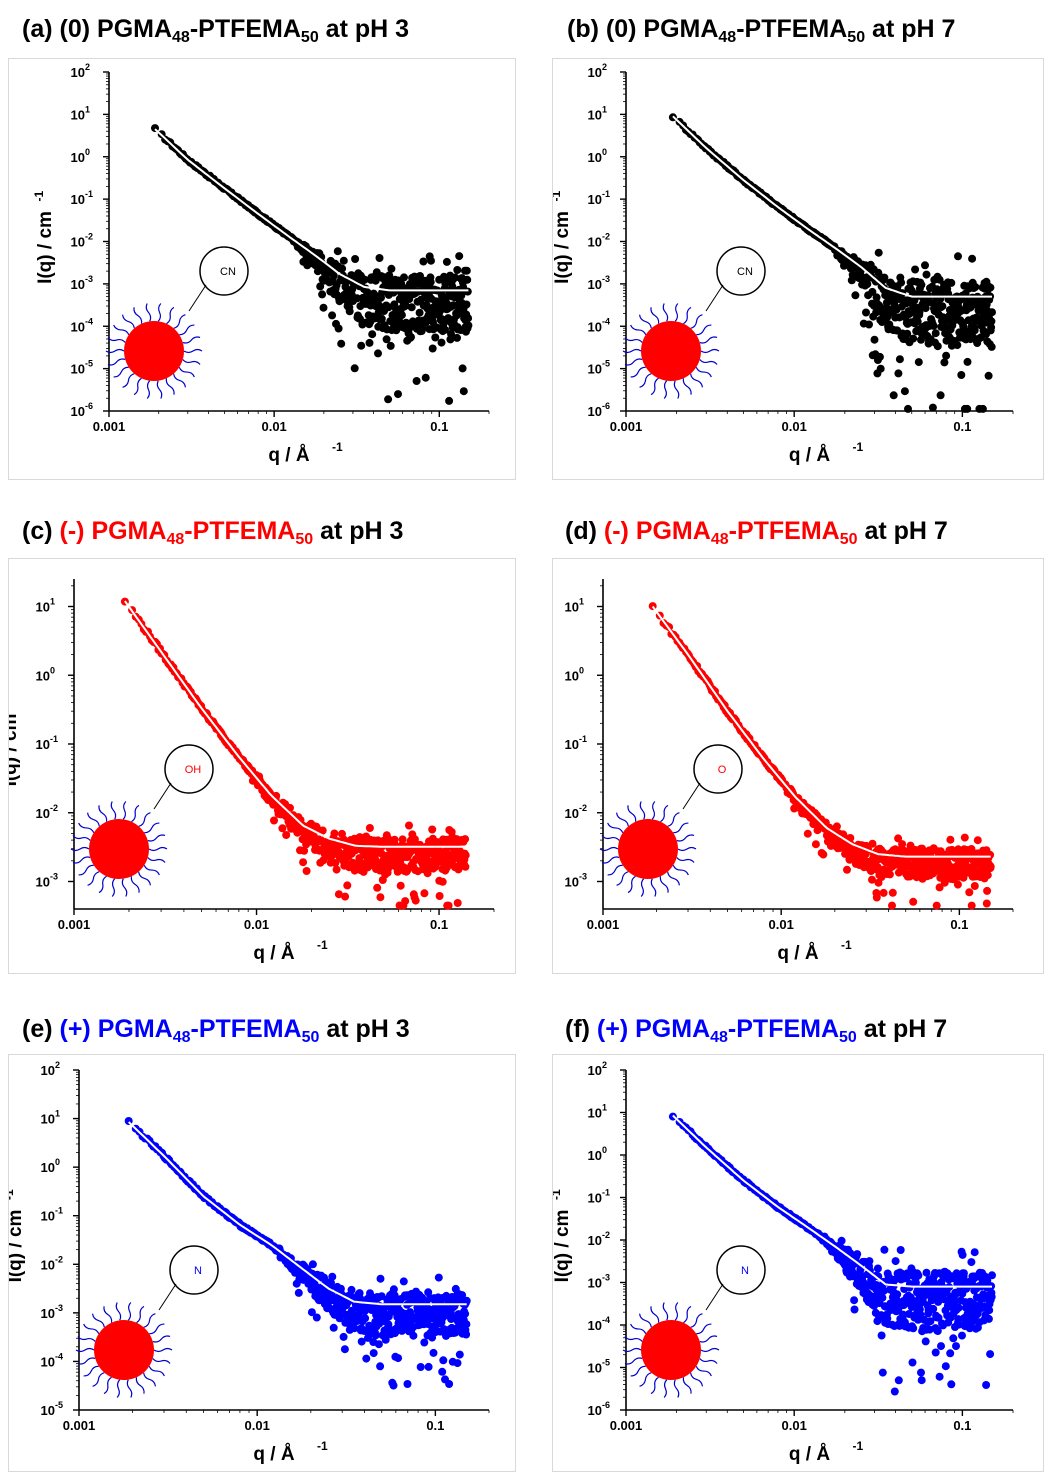 The image size is (1046, 1474). What do you see at coordinates (856, 37) in the screenshot?
I see `ptfema-dp: 50` at bounding box center [856, 37].